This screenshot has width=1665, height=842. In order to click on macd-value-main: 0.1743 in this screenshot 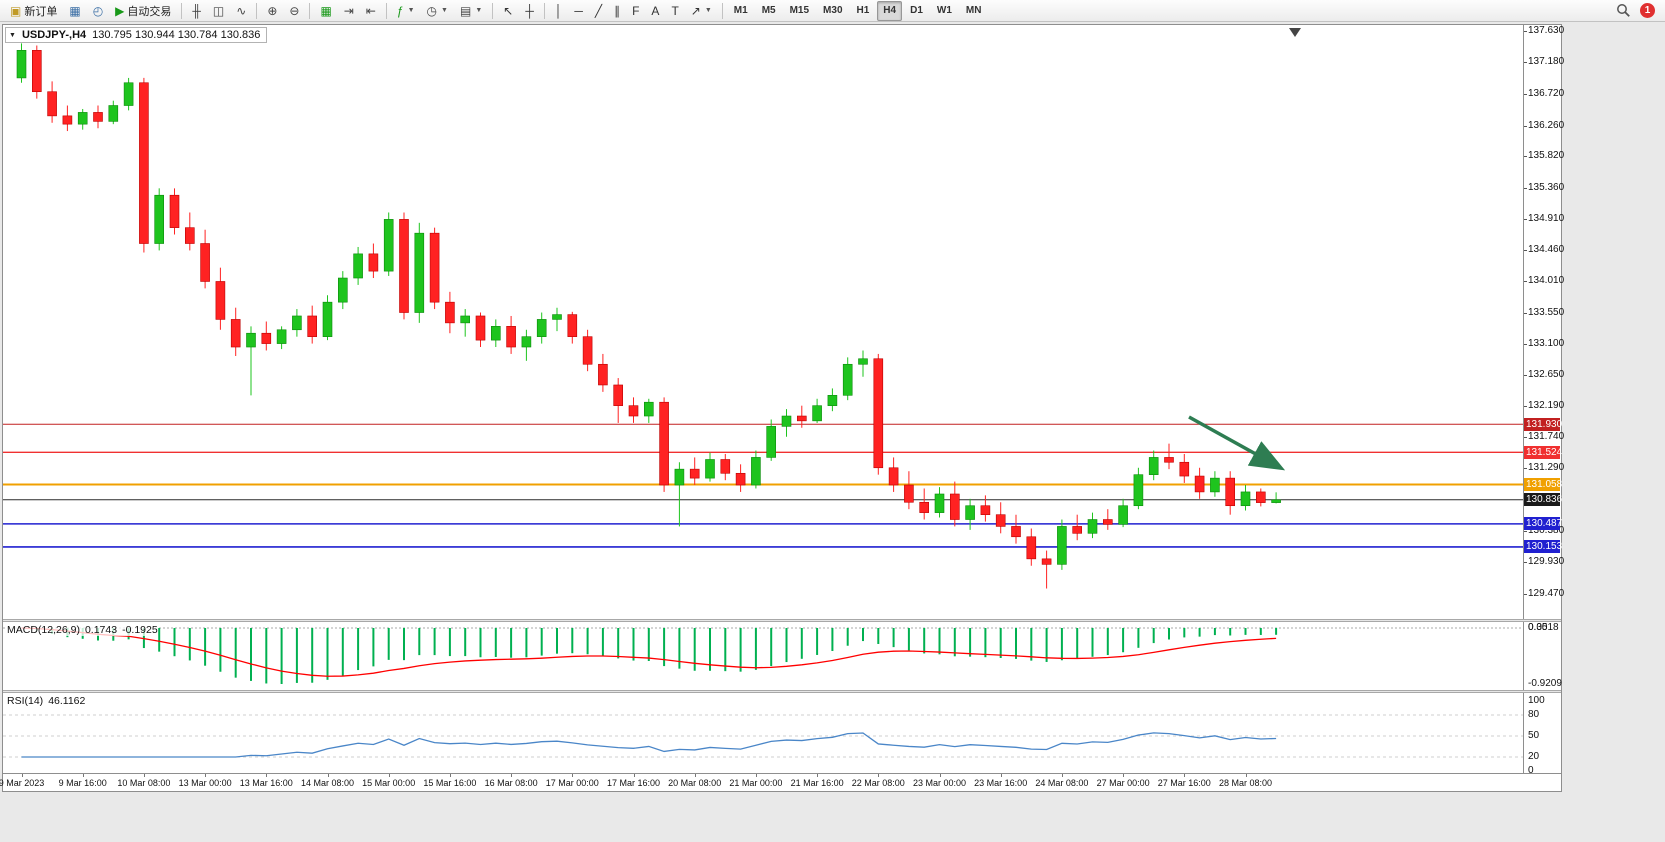, I will do `click(101, 630)`.